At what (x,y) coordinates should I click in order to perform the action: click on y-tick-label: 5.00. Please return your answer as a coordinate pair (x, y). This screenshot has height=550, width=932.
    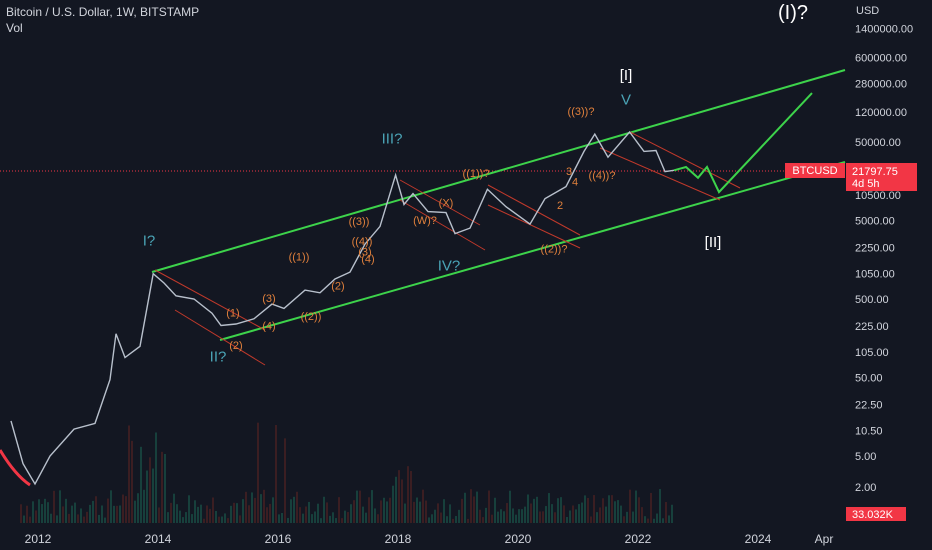
    Looking at the image, I should click on (865, 457).